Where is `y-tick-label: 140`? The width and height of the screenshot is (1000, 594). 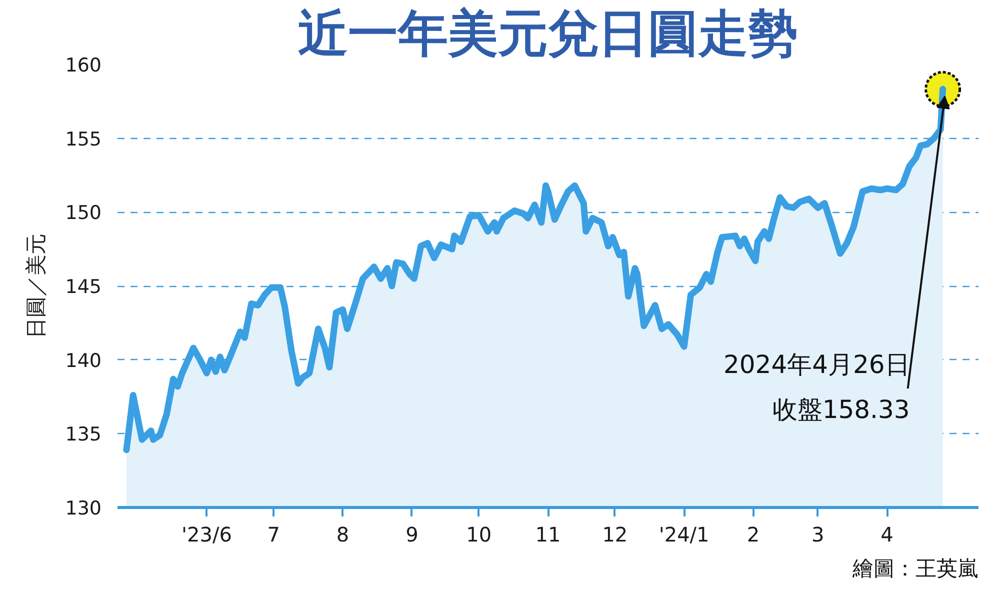 y-tick-label: 140 is located at coordinates (83, 361).